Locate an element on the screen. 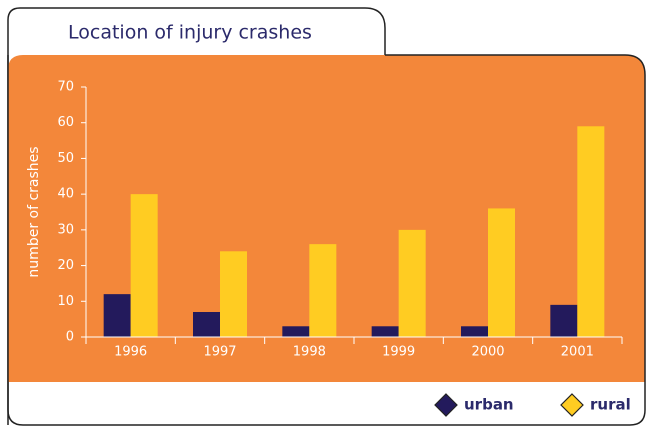  y-tick-label: 30 is located at coordinates (65, 229).